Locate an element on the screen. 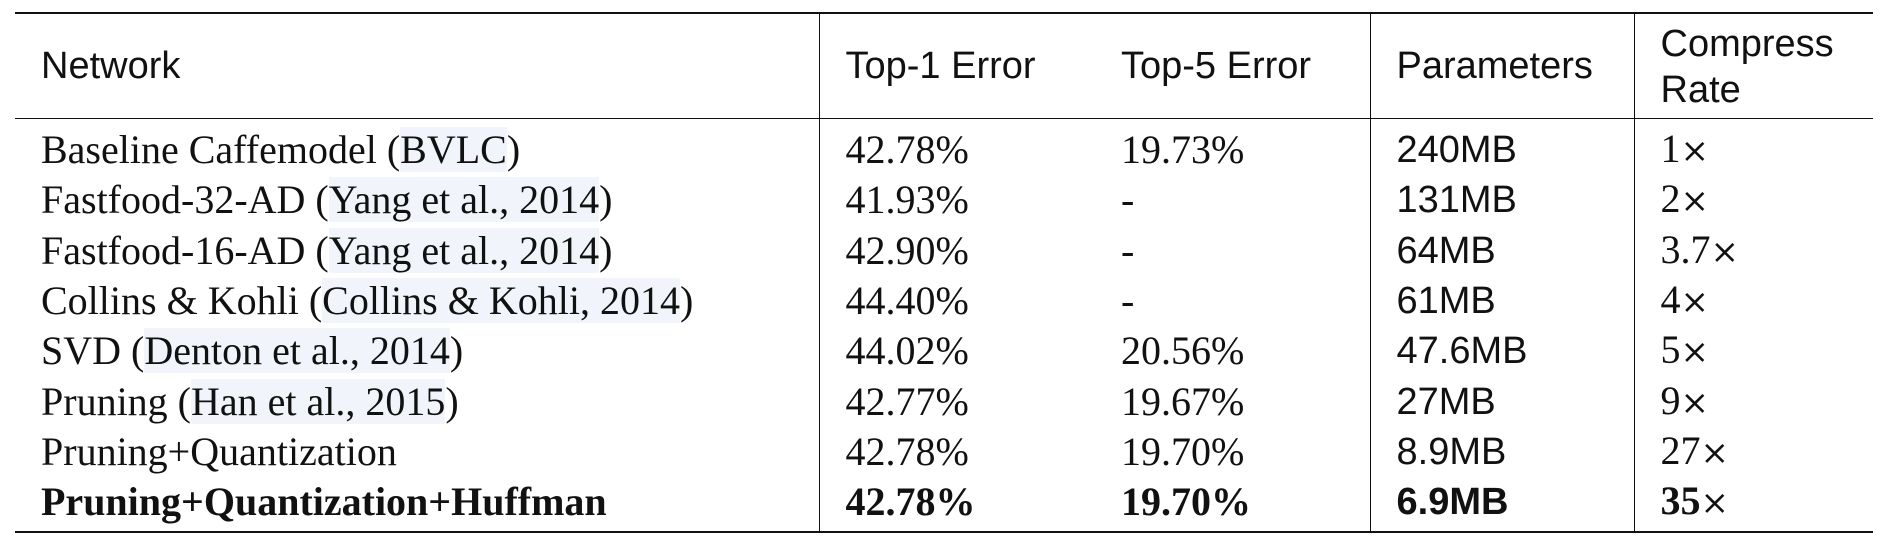 This screenshot has height=542, width=1886. rate-value: 9 is located at coordinates (1670, 400).